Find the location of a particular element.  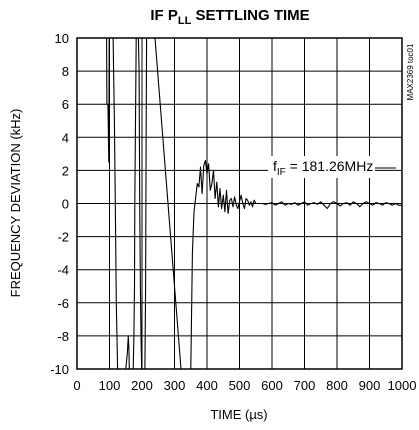

y-tick-label-7: -4 is located at coordinates (63, 270).